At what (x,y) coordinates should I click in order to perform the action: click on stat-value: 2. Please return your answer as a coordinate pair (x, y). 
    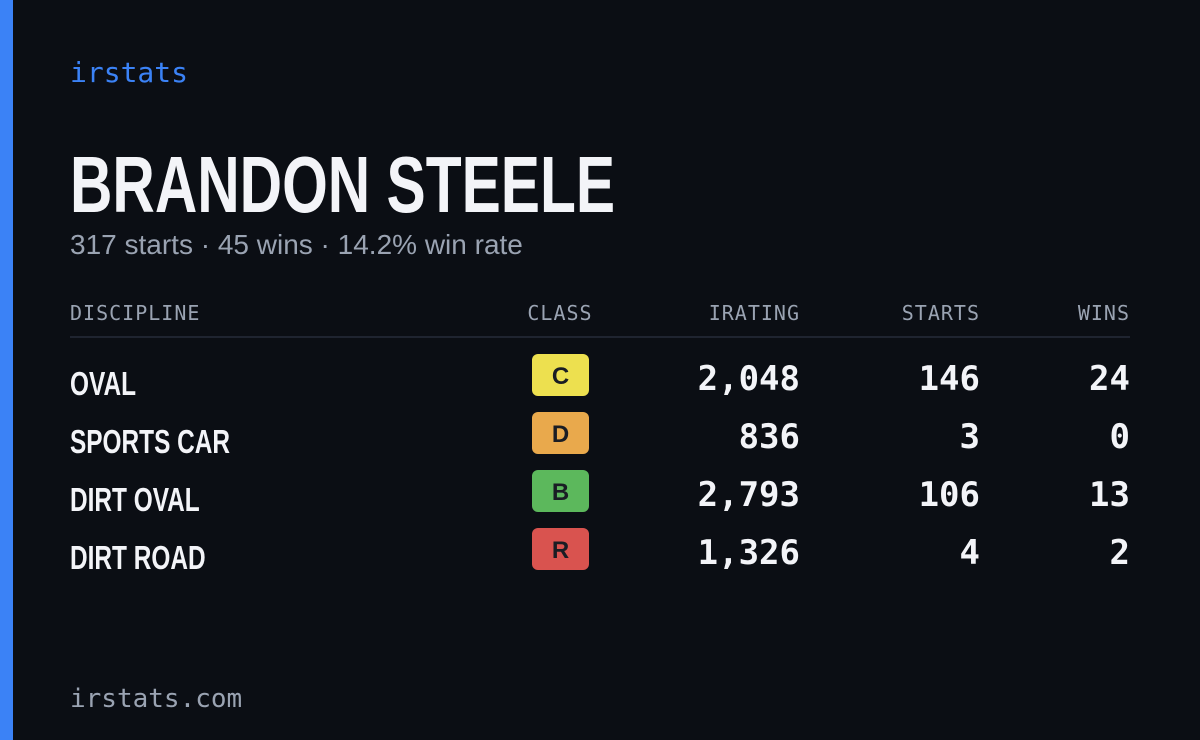
    Looking at the image, I should click on (1120, 553).